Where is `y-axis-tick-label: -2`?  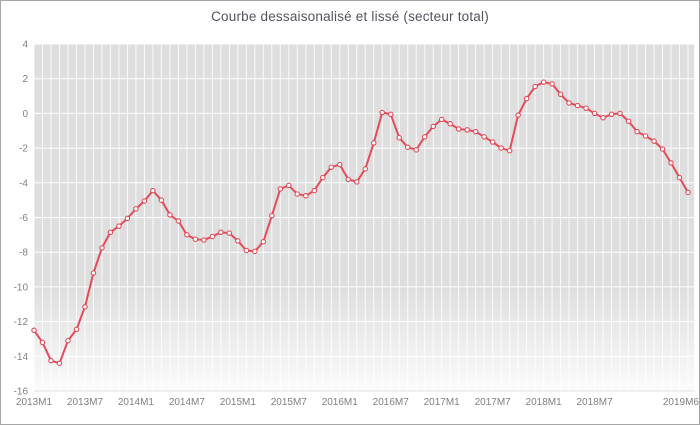
y-axis-tick-label: -2 is located at coordinates (23, 149).